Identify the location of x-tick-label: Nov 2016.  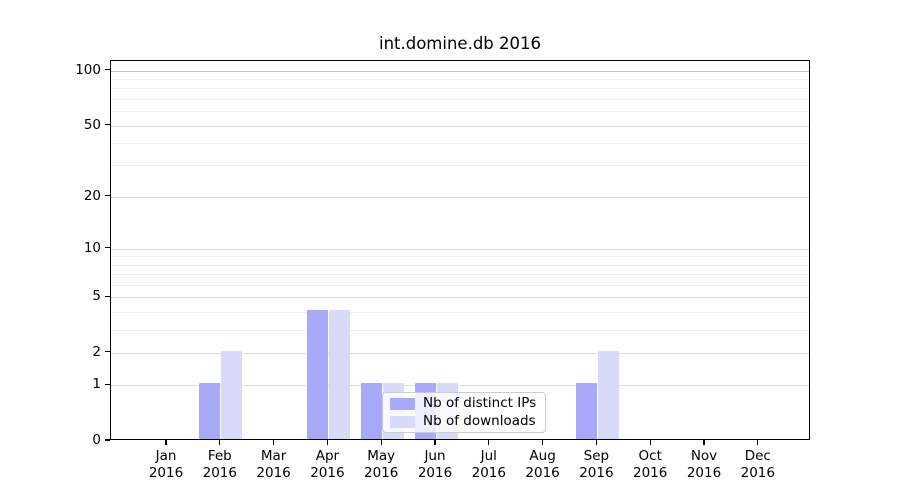
(704, 464).